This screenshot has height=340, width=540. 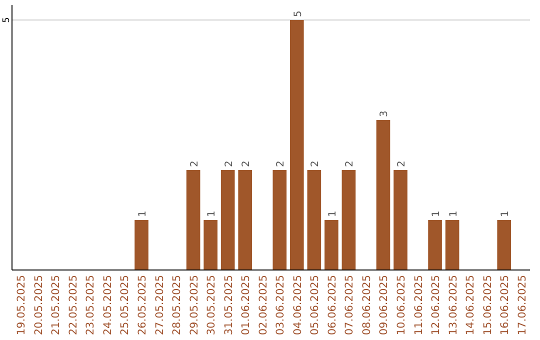 I want to click on x-tick-label: 01.06.2025, so click(x=246, y=305).